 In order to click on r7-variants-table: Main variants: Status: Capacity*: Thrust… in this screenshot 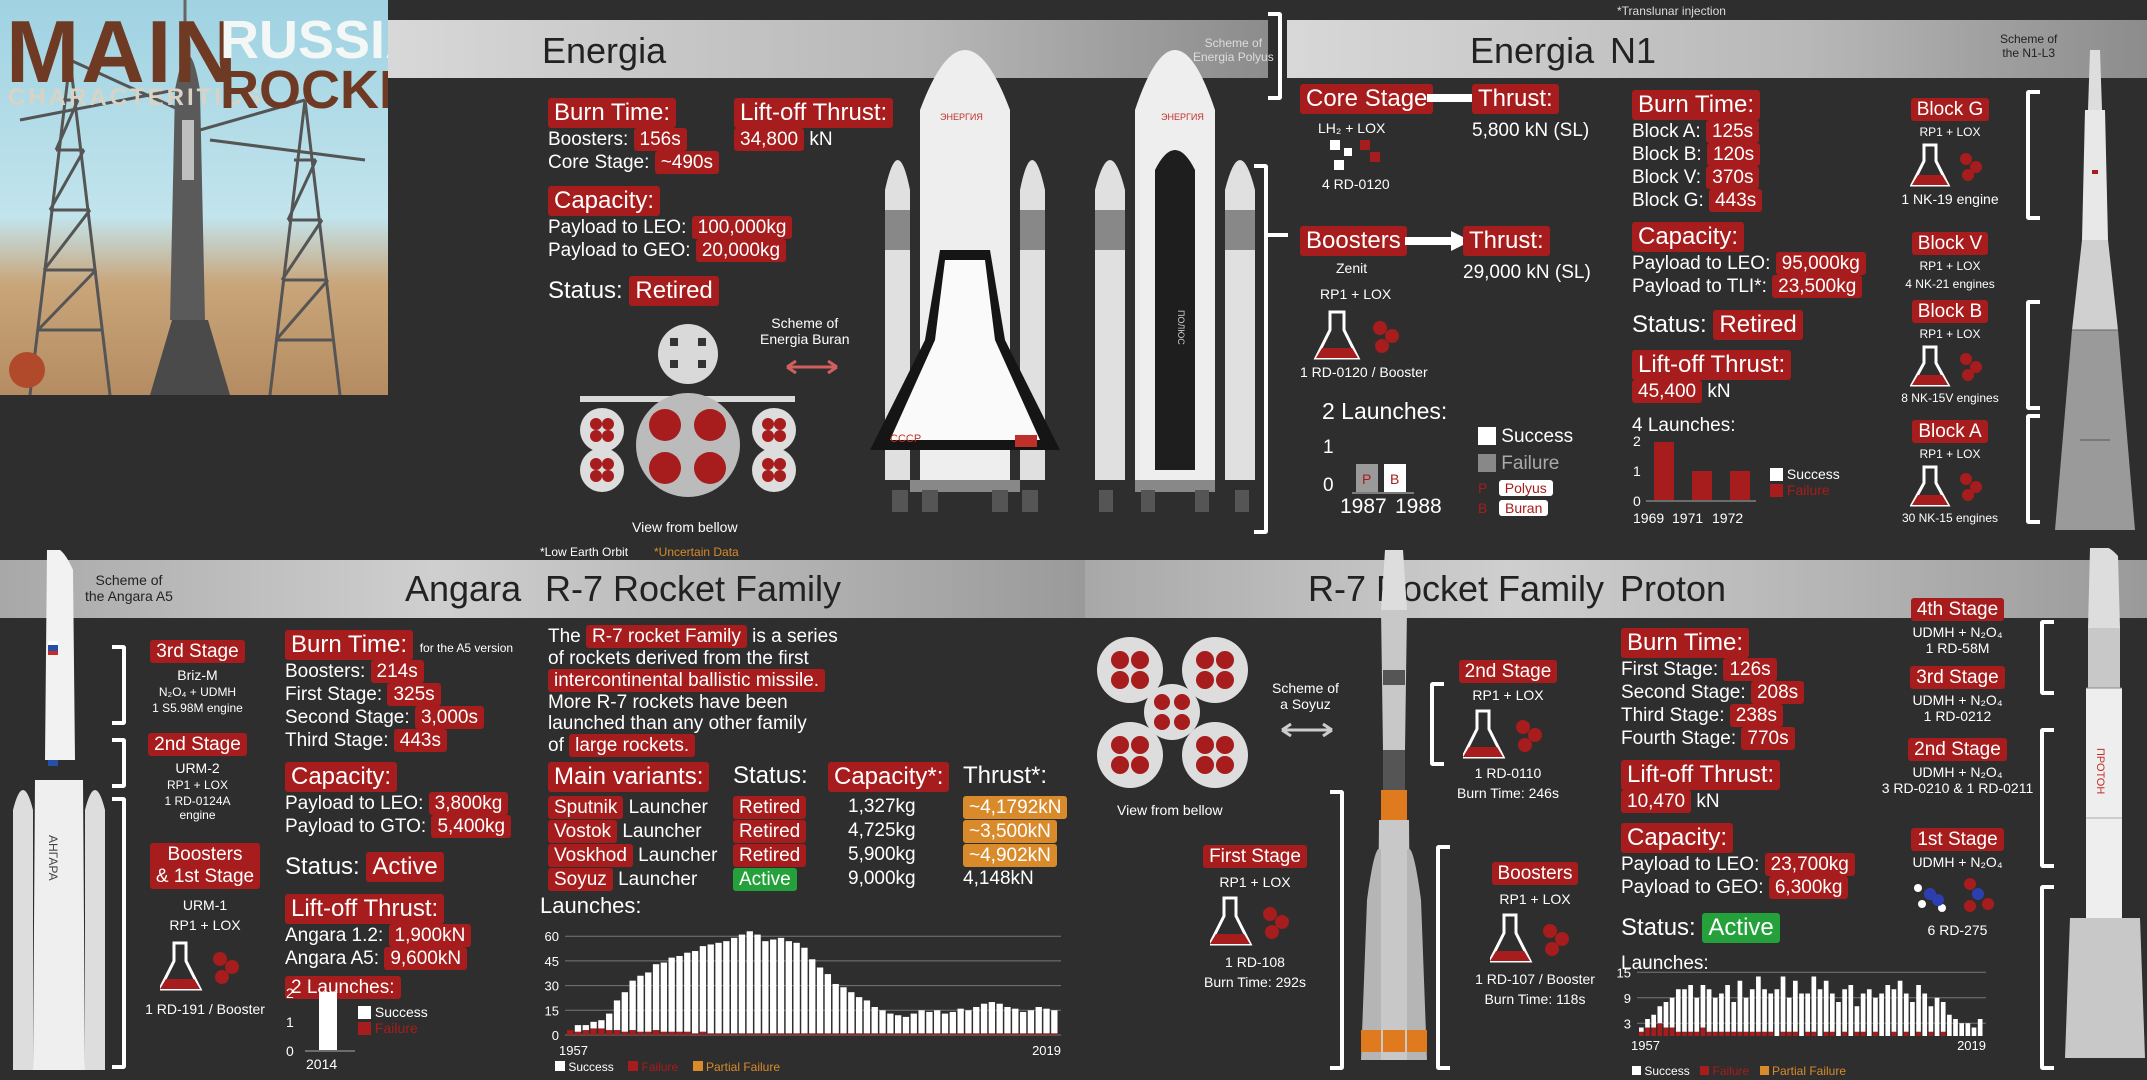, I will do `click(808, 826)`.